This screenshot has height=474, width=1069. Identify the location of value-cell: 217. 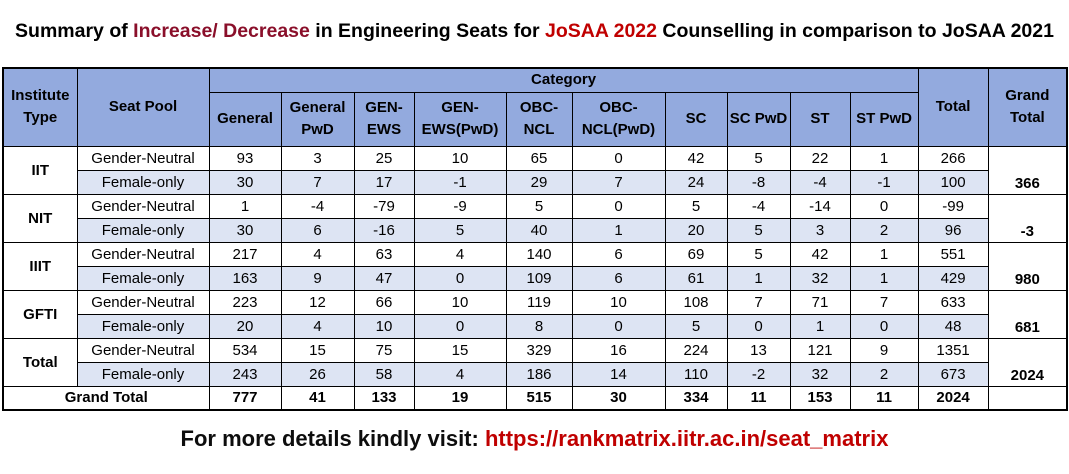
(245, 254).